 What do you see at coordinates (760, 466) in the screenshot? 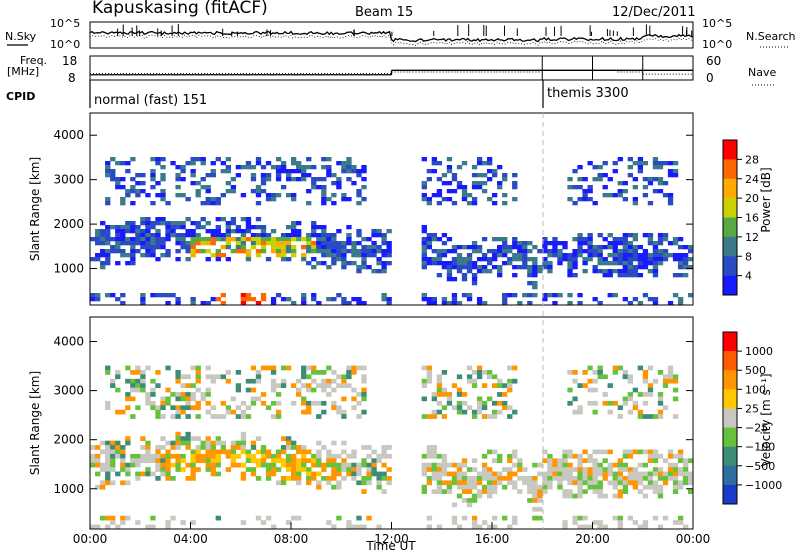
I see `colorbar-tick-label: −500` at bounding box center [760, 466].